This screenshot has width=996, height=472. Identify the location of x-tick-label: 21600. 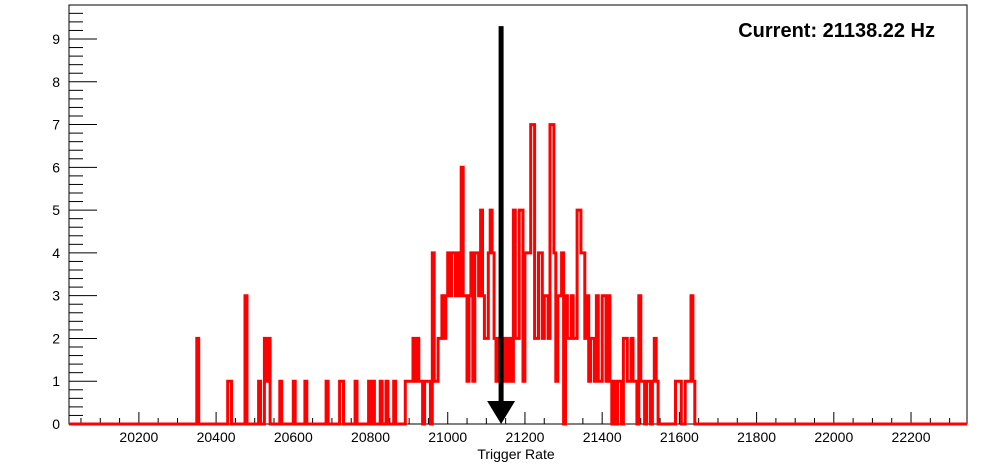
(679, 437).